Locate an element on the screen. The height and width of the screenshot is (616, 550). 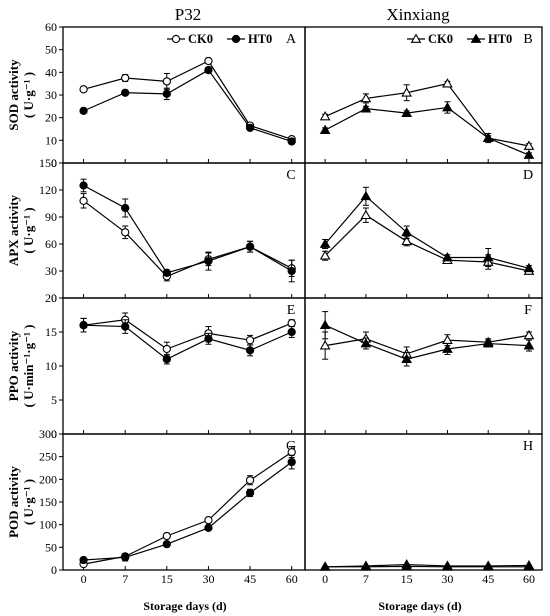
series-line-a-ck0 is located at coordinates (187, 100).